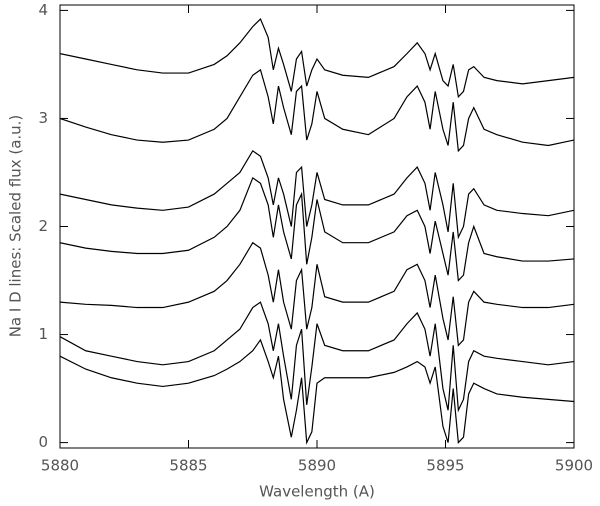  Describe the element at coordinates (16, 226) in the screenshot. I see `y-axis-label: Na I D lines: Scaled flux (a.u.)` at that location.